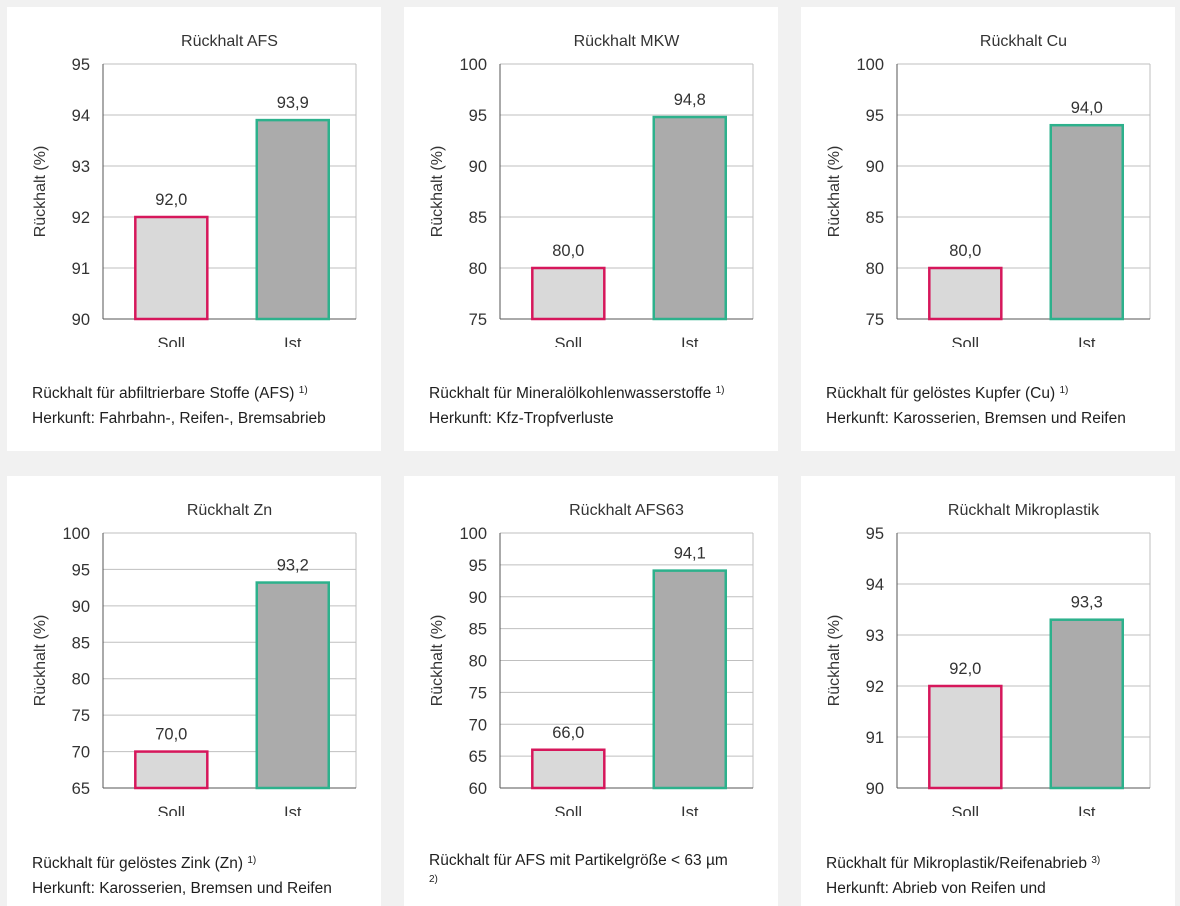 The image size is (1180, 906). What do you see at coordinates (936, 888) in the screenshot?
I see `caption-line2: Herkunft: Abrieb von Reifen und` at bounding box center [936, 888].